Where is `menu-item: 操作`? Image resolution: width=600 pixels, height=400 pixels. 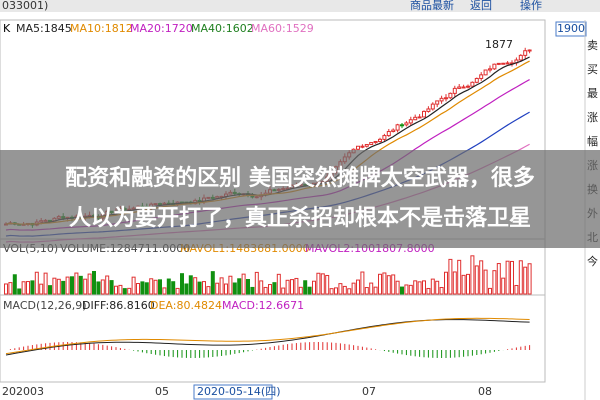
menu-item: 操作 is located at coordinates (531, 6).